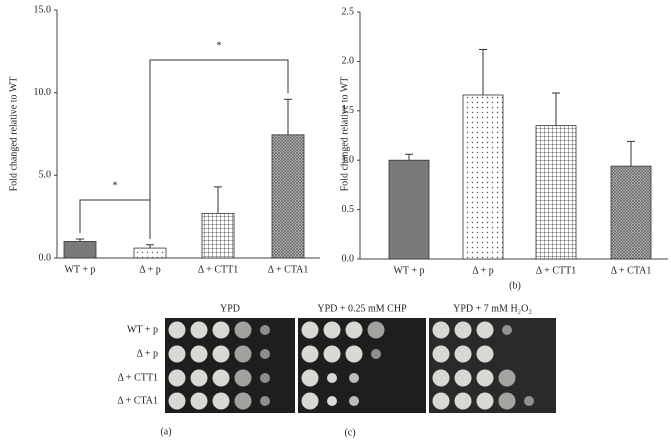  I want to click on y-tick-label: 1.5, so click(348, 110).